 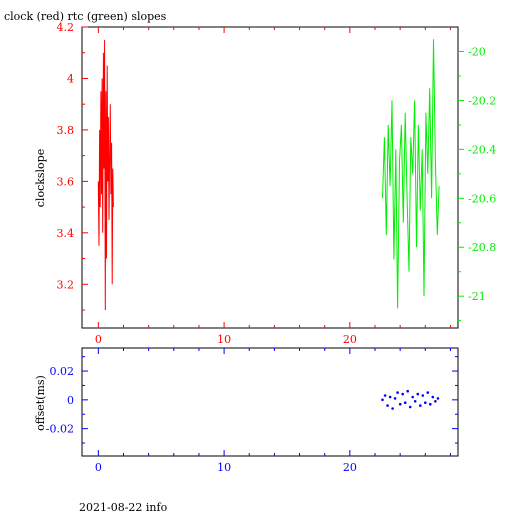 I want to click on top-x-tick-label: 10, so click(x=224, y=339).